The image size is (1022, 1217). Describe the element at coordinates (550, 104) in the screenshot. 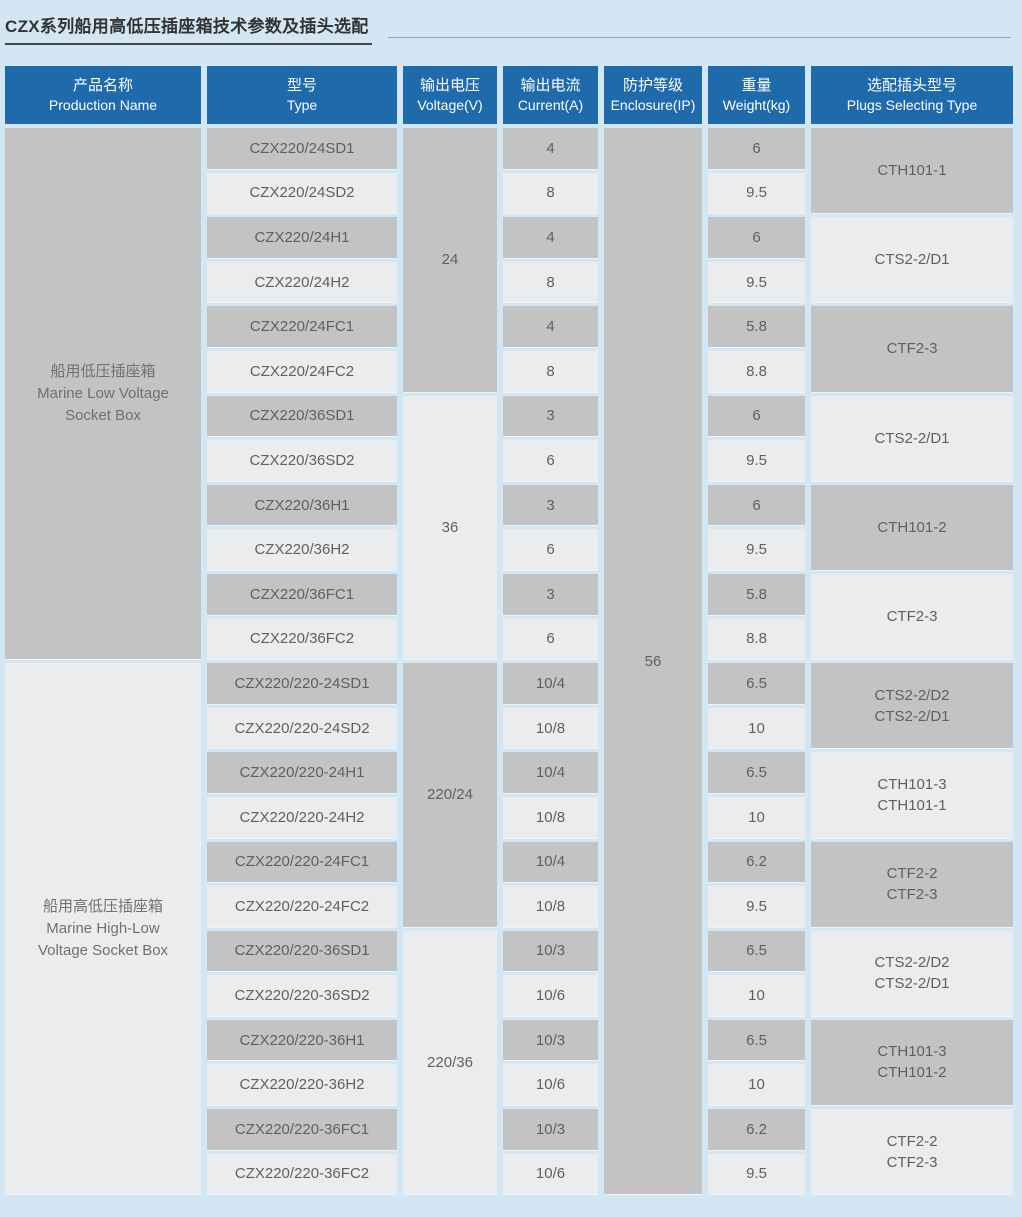

I see `col-header-en: Current(A)` at that location.